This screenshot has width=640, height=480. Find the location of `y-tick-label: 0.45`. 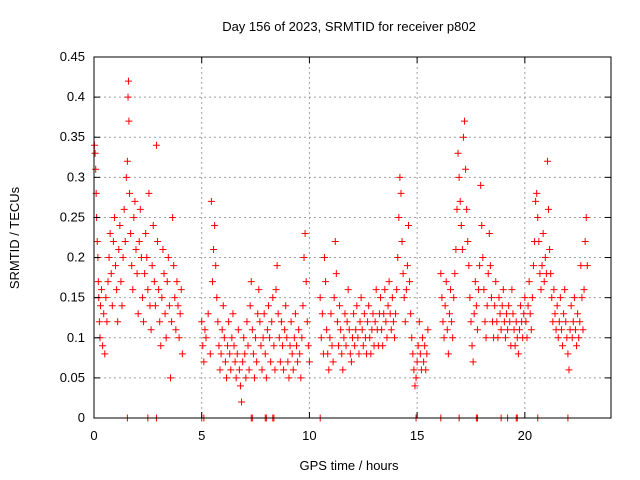

y-tick-label: 0.45 is located at coordinates (72, 56).